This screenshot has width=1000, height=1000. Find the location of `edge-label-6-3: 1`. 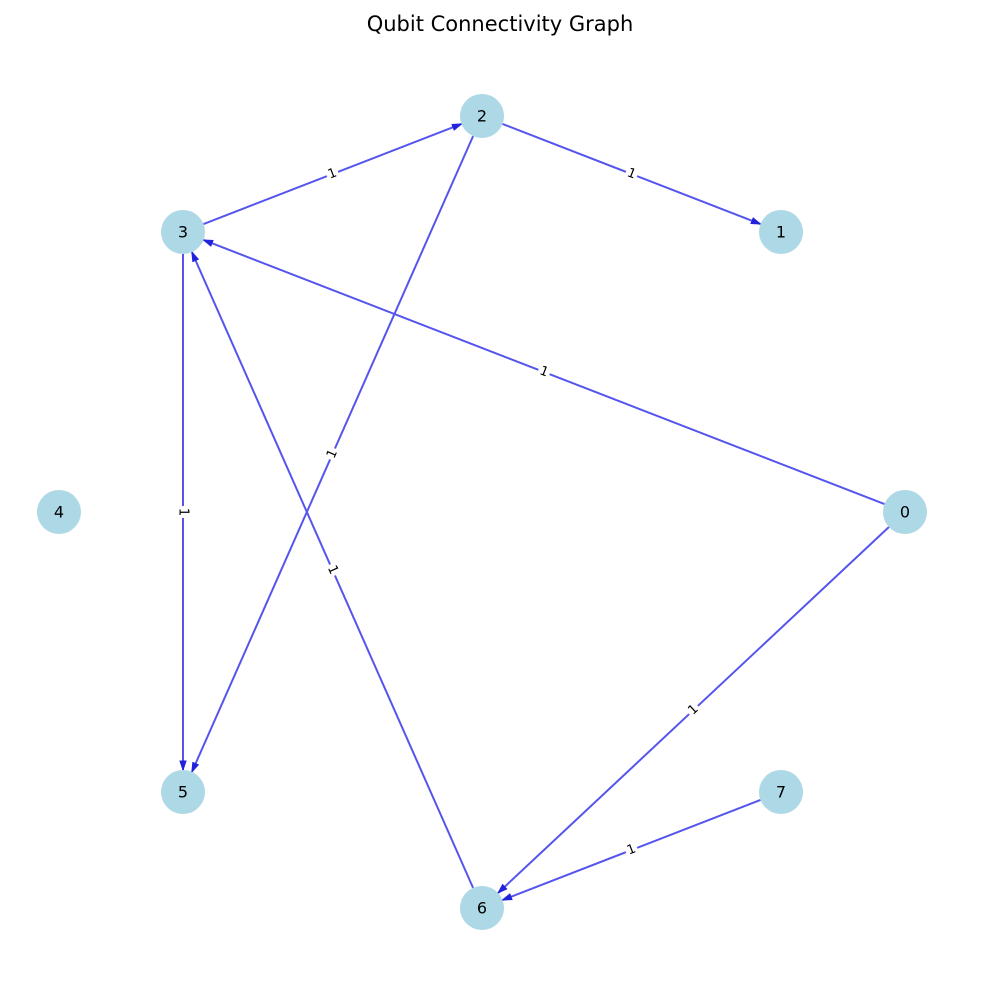

edge-label-6-3: 1 is located at coordinates (332, 570).